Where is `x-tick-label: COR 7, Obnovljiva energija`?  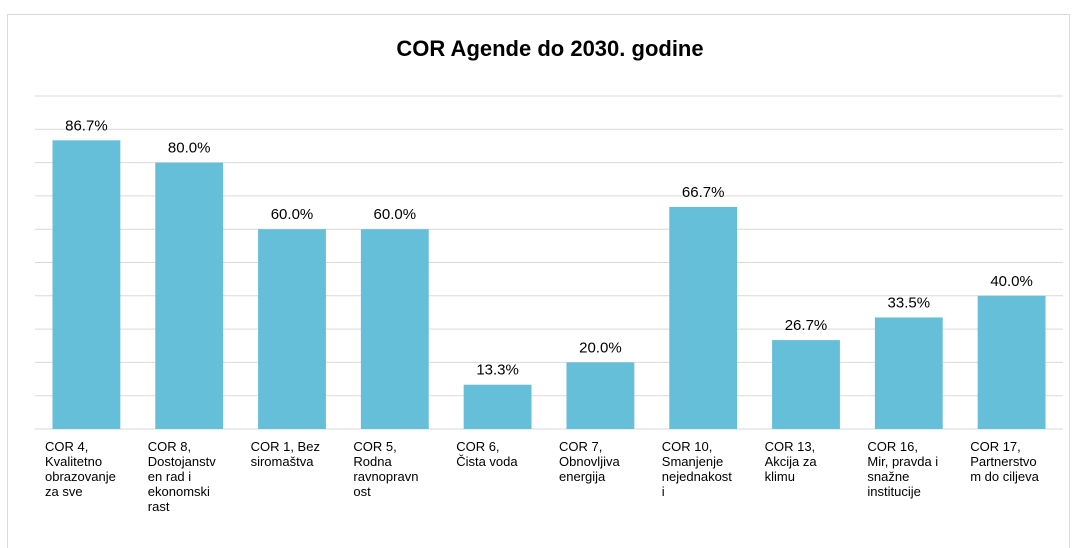 x-tick-label: COR 7, Obnovljiva energija is located at coordinates (589, 461).